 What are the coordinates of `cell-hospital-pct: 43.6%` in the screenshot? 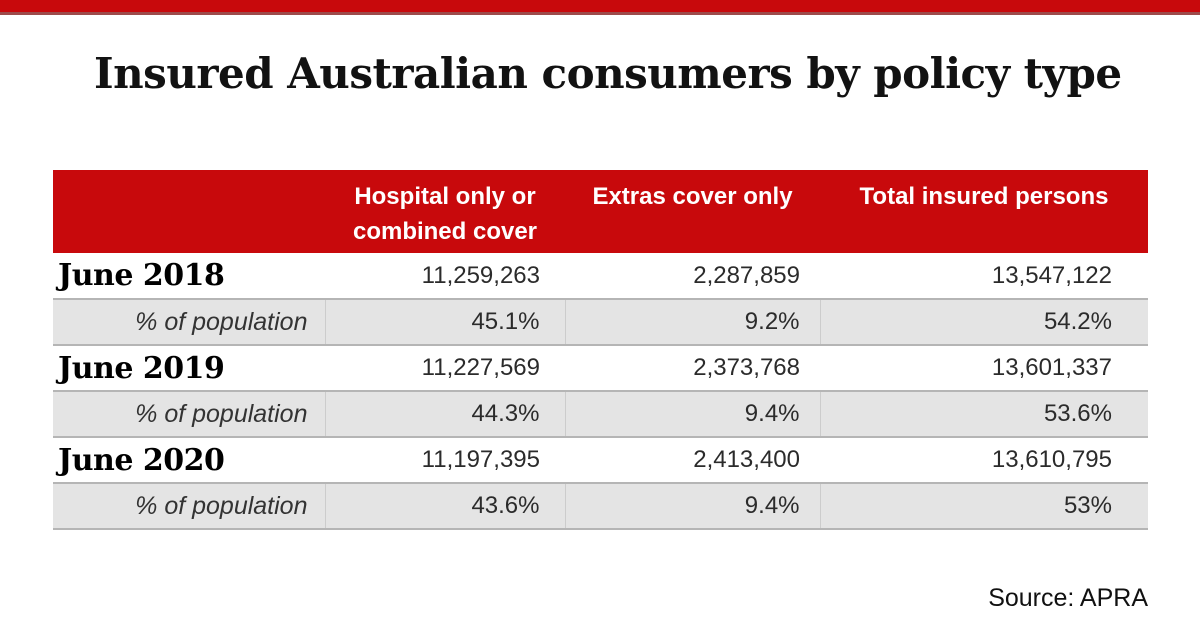 It's located at (444, 506).